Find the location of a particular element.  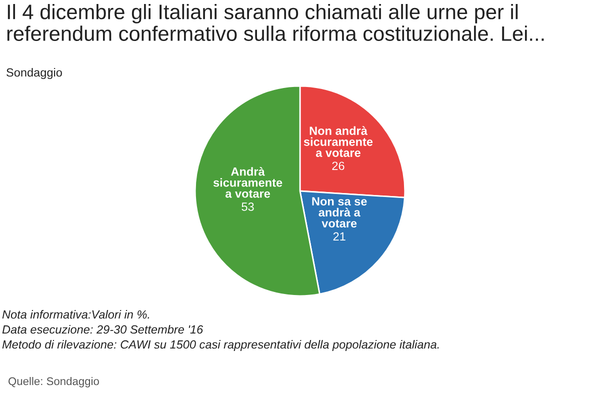

source-note: Quelle: Sondaggio is located at coordinates (53, 382).